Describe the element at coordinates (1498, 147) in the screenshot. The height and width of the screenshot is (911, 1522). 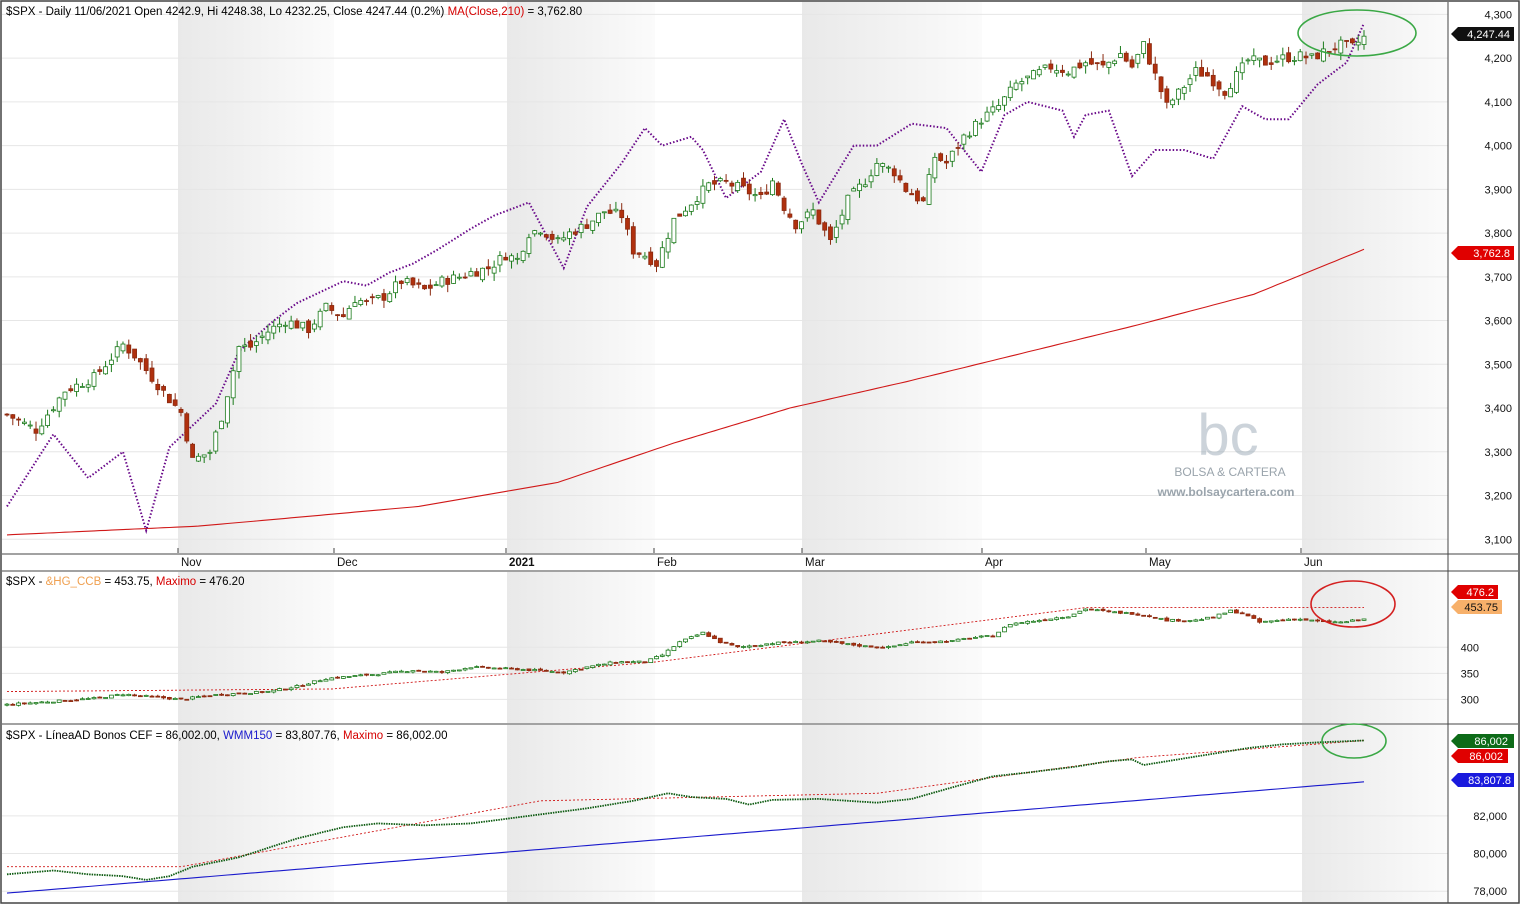
I see `price-y-tick: 4,000` at that location.